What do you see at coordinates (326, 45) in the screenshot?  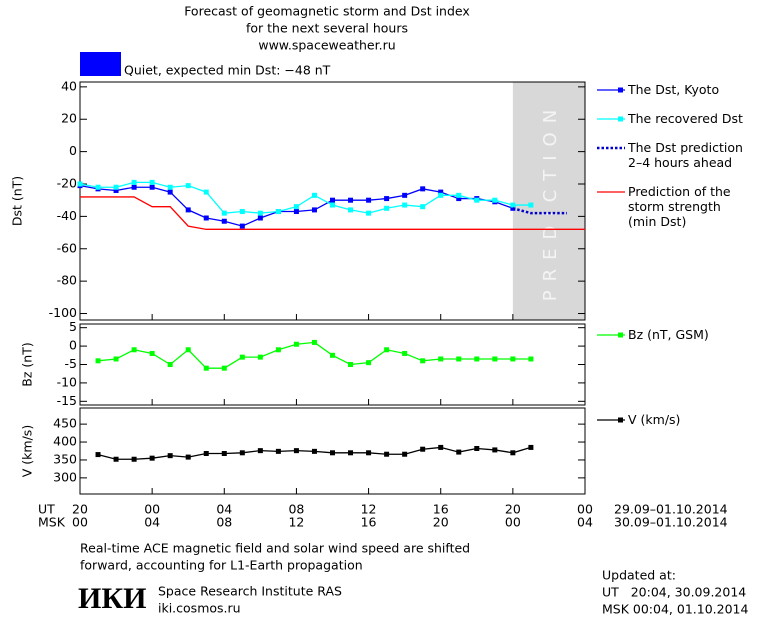 I see `url: www.spaceweather.ru` at bounding box center [326, 45].